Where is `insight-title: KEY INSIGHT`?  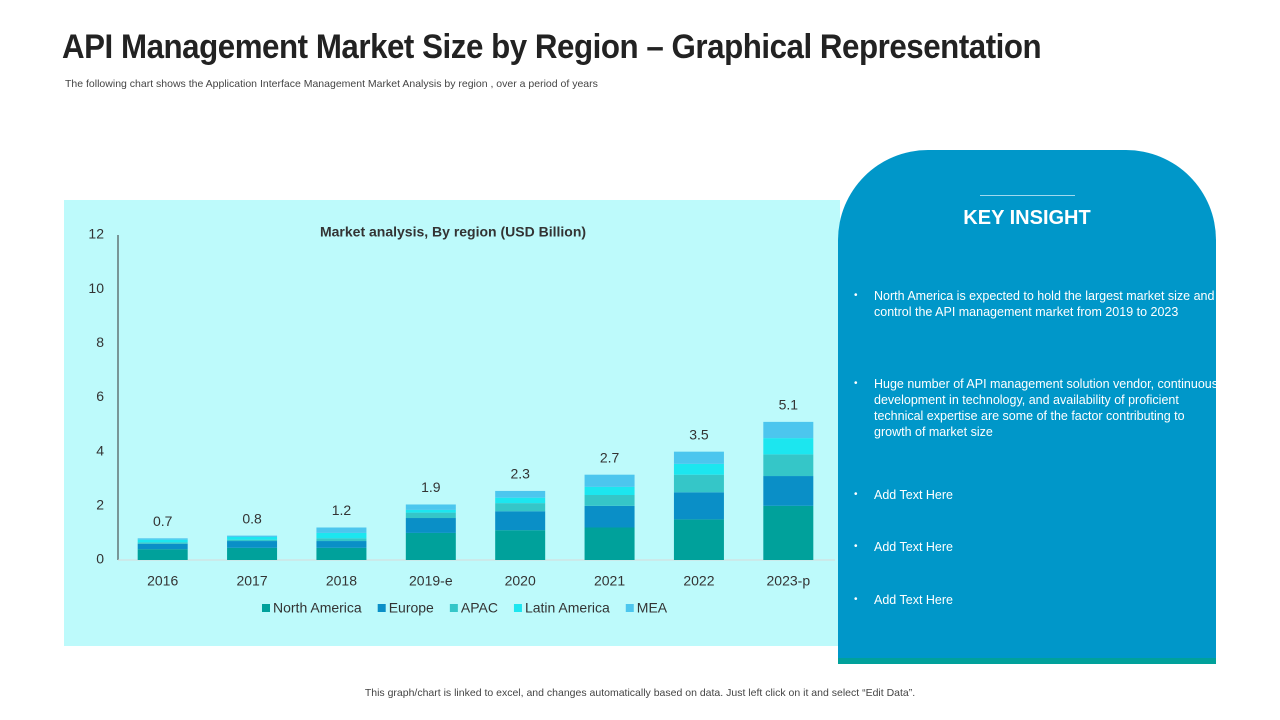 insight-title: KEY INSIGHT is located at coordinates (1027, 218).